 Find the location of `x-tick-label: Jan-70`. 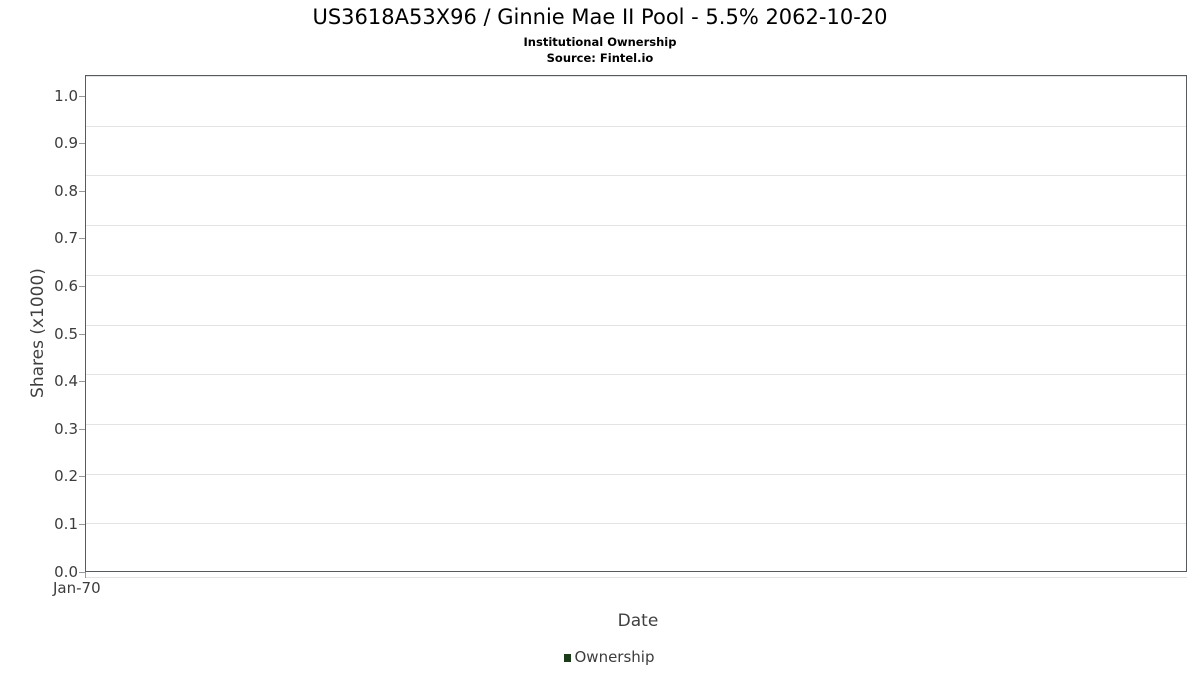

x-tick-label: Jan-70 is located at coordinates (77, 588).